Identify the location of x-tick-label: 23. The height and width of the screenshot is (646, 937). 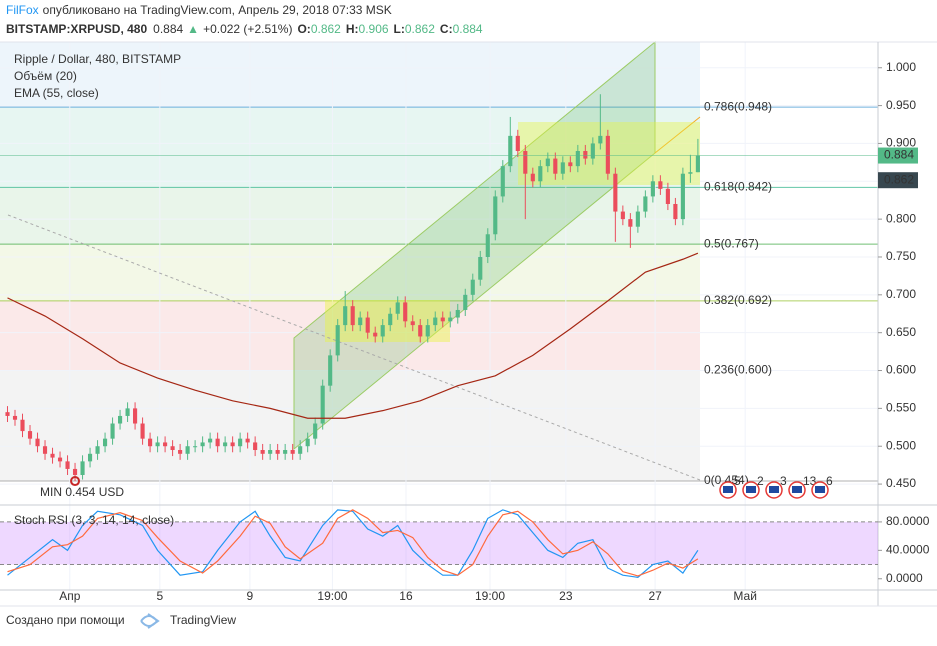
(566, 596).